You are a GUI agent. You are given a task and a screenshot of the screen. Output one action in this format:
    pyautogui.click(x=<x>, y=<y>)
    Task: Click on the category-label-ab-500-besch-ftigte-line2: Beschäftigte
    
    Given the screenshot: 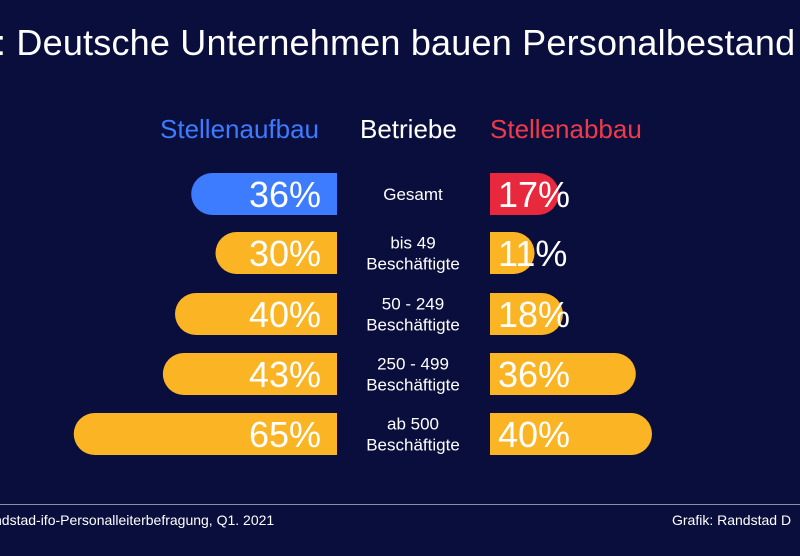 What is the action you would take?
    pyautogui.click(x=413, y=445)
    